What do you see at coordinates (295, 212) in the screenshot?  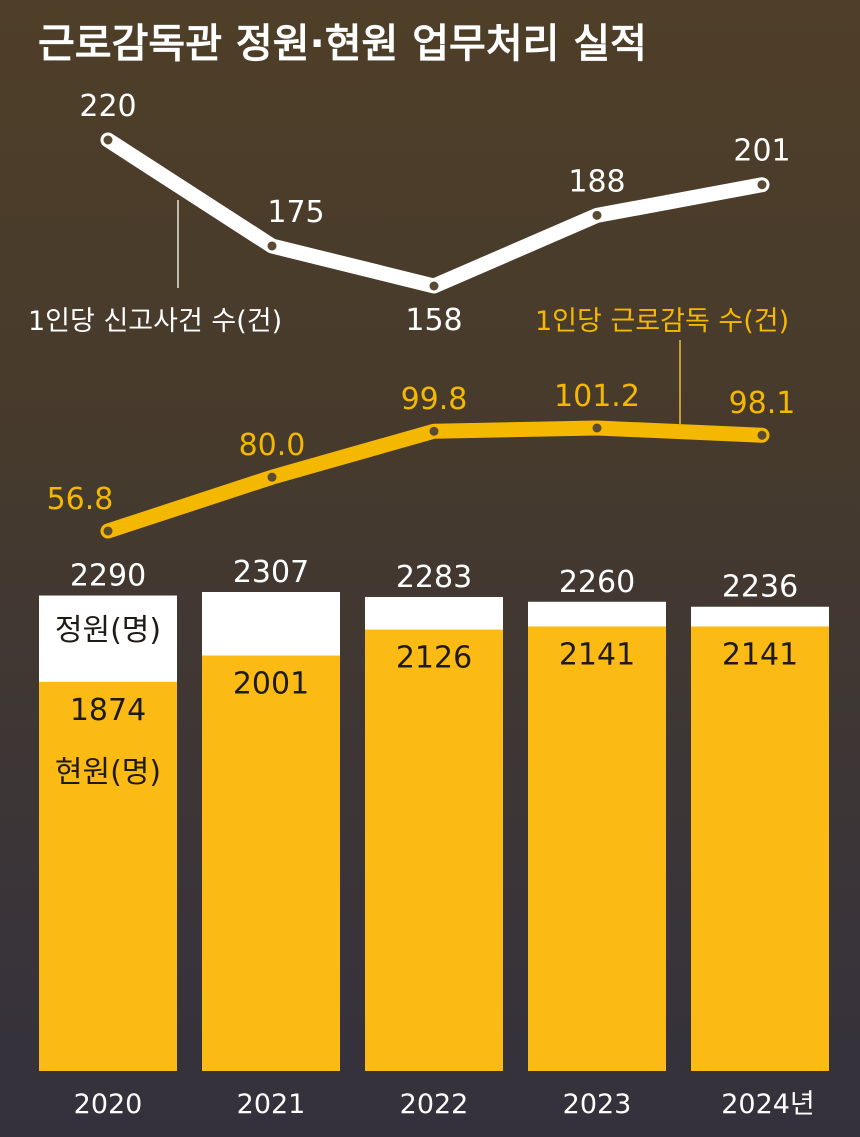 I see `report-value-label-2: 175` at bounding box center [295, 212].